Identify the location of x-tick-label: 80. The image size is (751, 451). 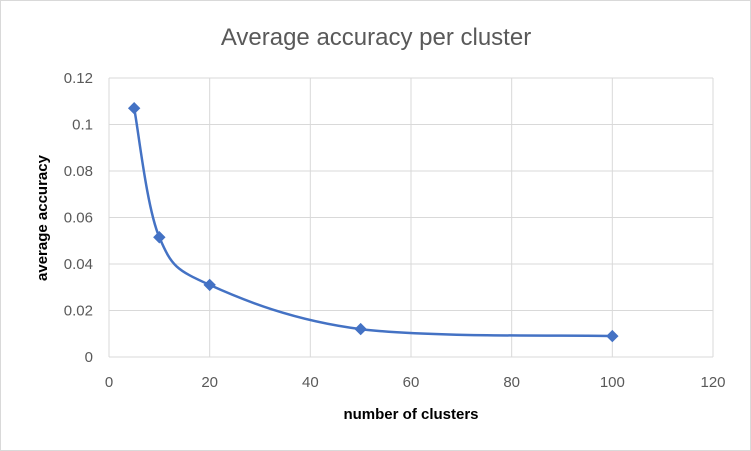
(511, 382).